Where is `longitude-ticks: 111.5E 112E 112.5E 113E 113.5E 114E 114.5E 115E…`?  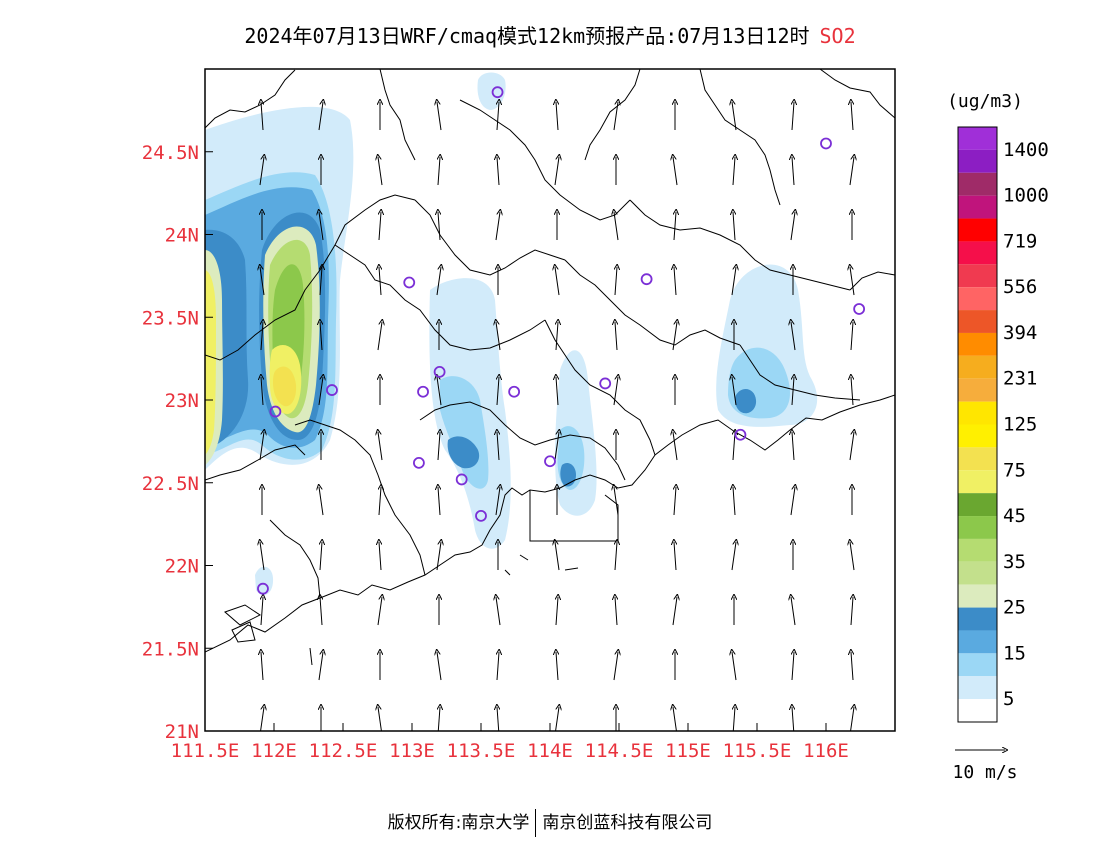 longitude-ticks: 111.5E 112E 112.5E 113E 113.5E 114E 114.5E 115E… is located at coordinates (510, 742).